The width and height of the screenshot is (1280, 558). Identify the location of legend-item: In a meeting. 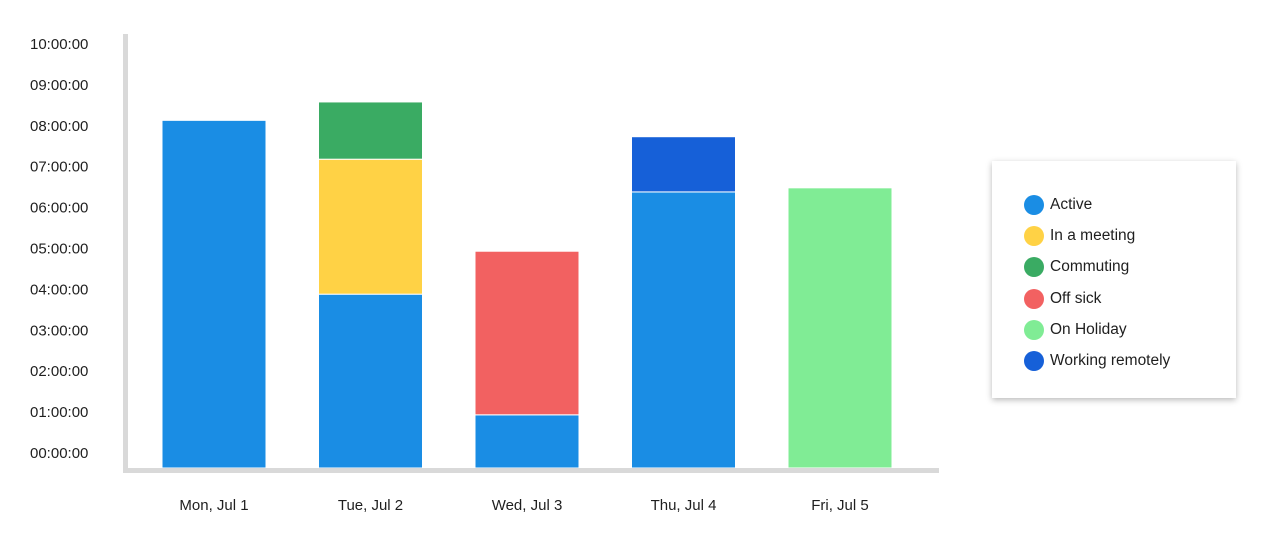
(1130, 235).